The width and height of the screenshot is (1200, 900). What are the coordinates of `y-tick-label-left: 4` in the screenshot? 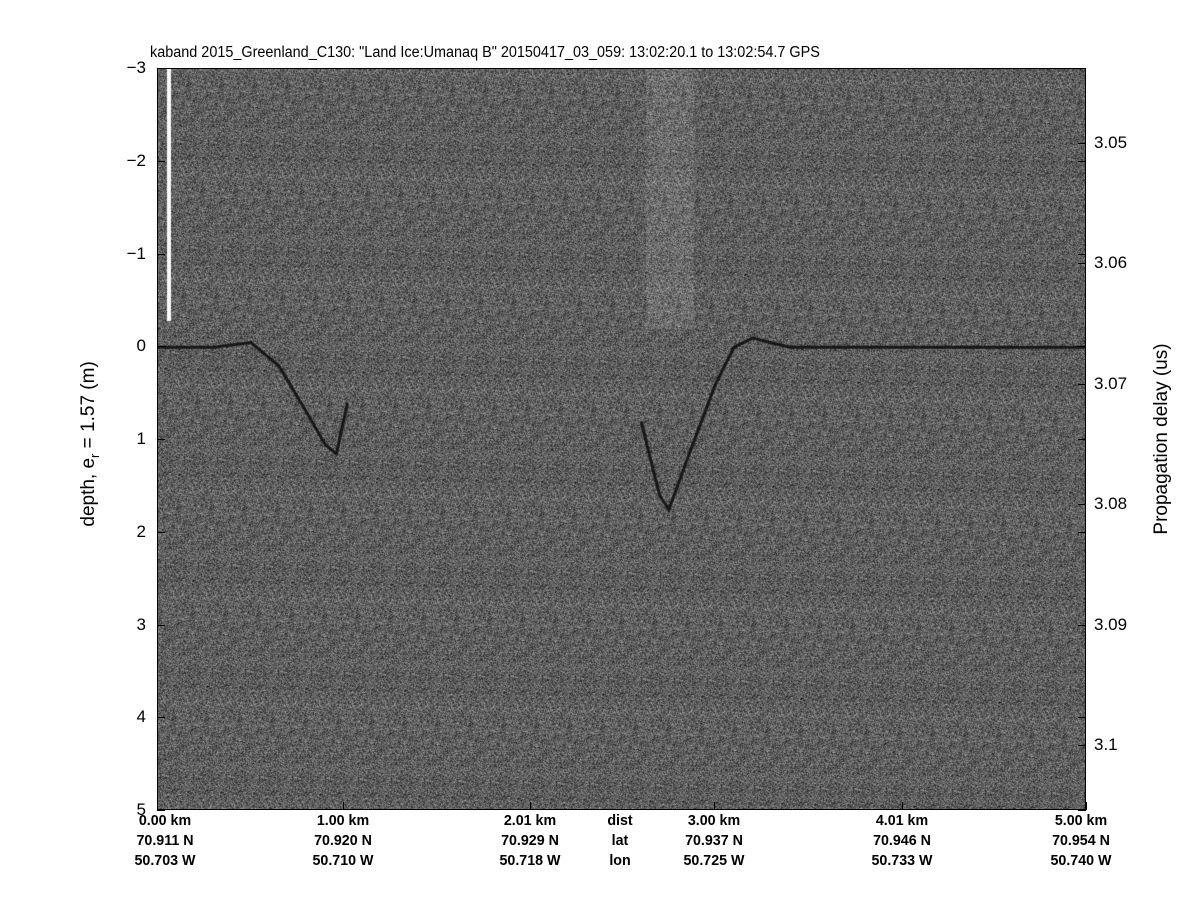 It's located at (141, 717).